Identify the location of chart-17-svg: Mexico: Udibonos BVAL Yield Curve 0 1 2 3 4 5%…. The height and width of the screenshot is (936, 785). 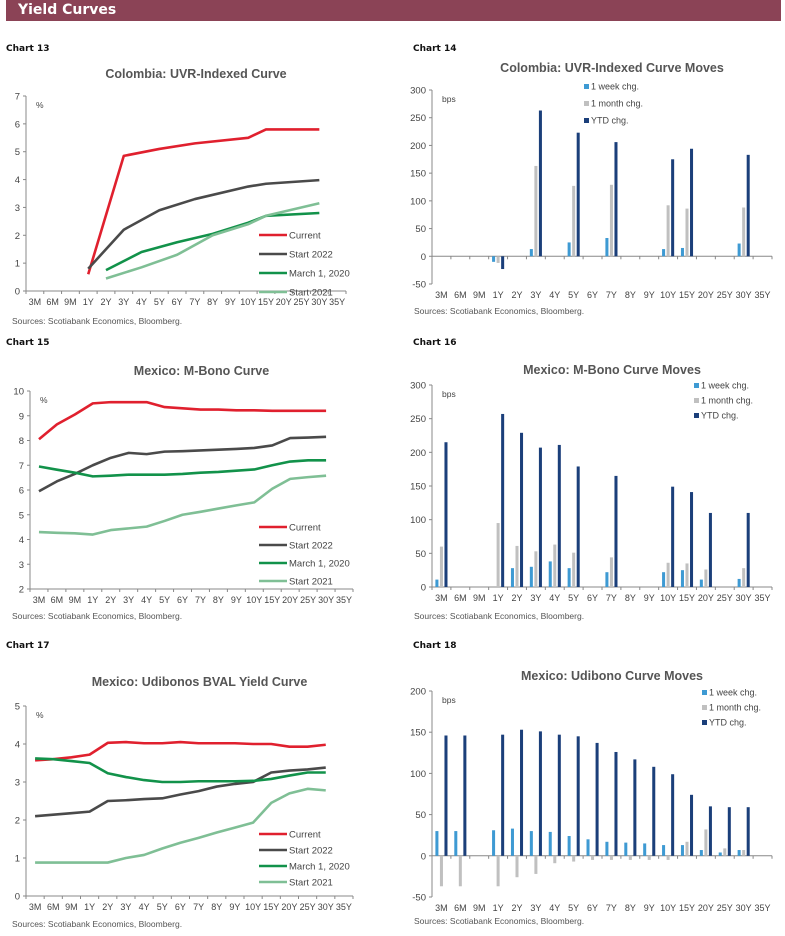
(183, 802).